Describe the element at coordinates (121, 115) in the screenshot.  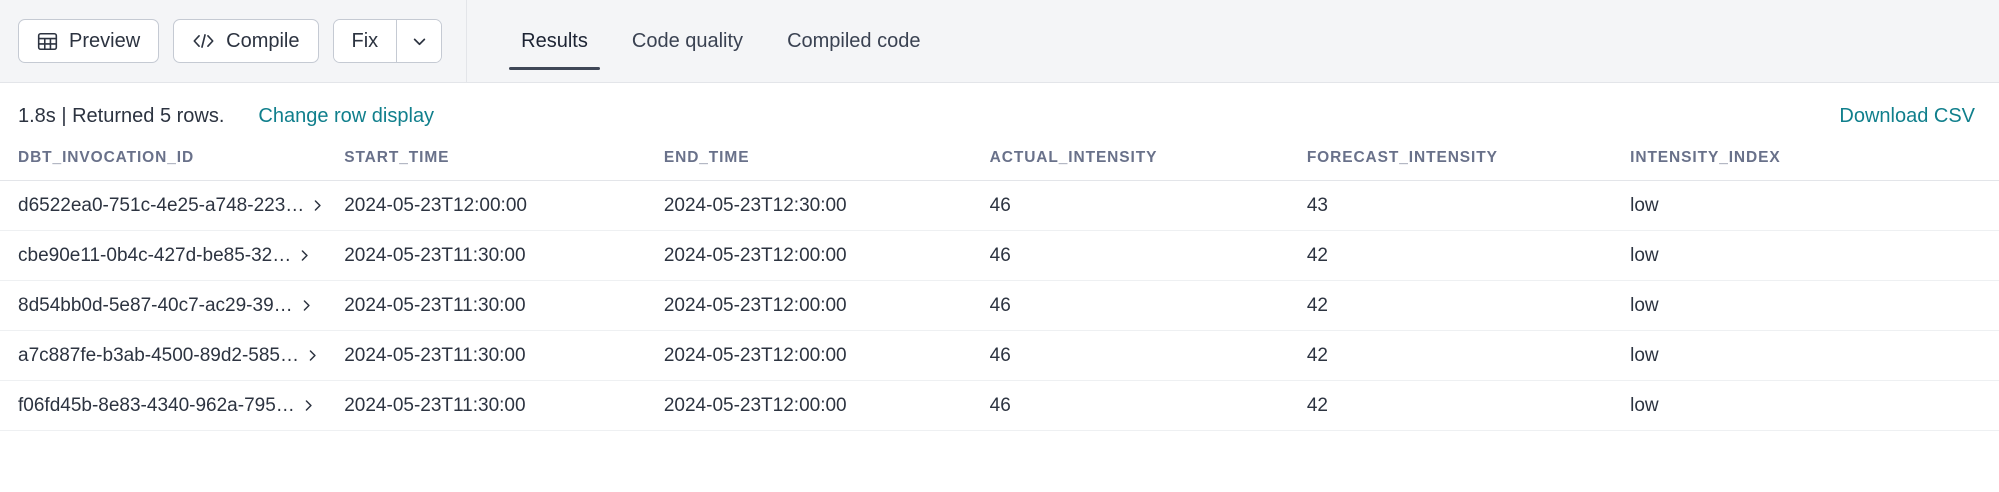
I see `query-summary: 1.8s | Returned 5 rows.` at that location.